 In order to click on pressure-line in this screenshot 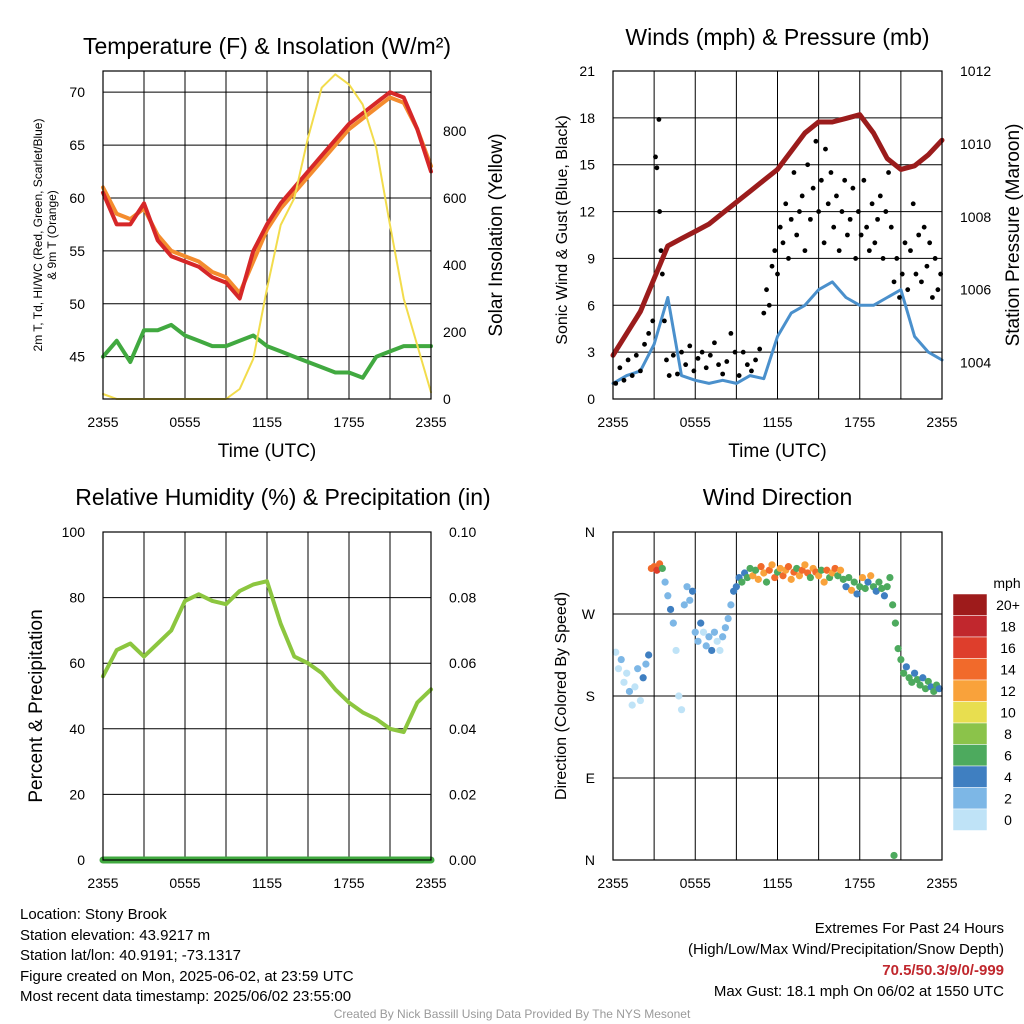, I will do `click(777, 235)`.